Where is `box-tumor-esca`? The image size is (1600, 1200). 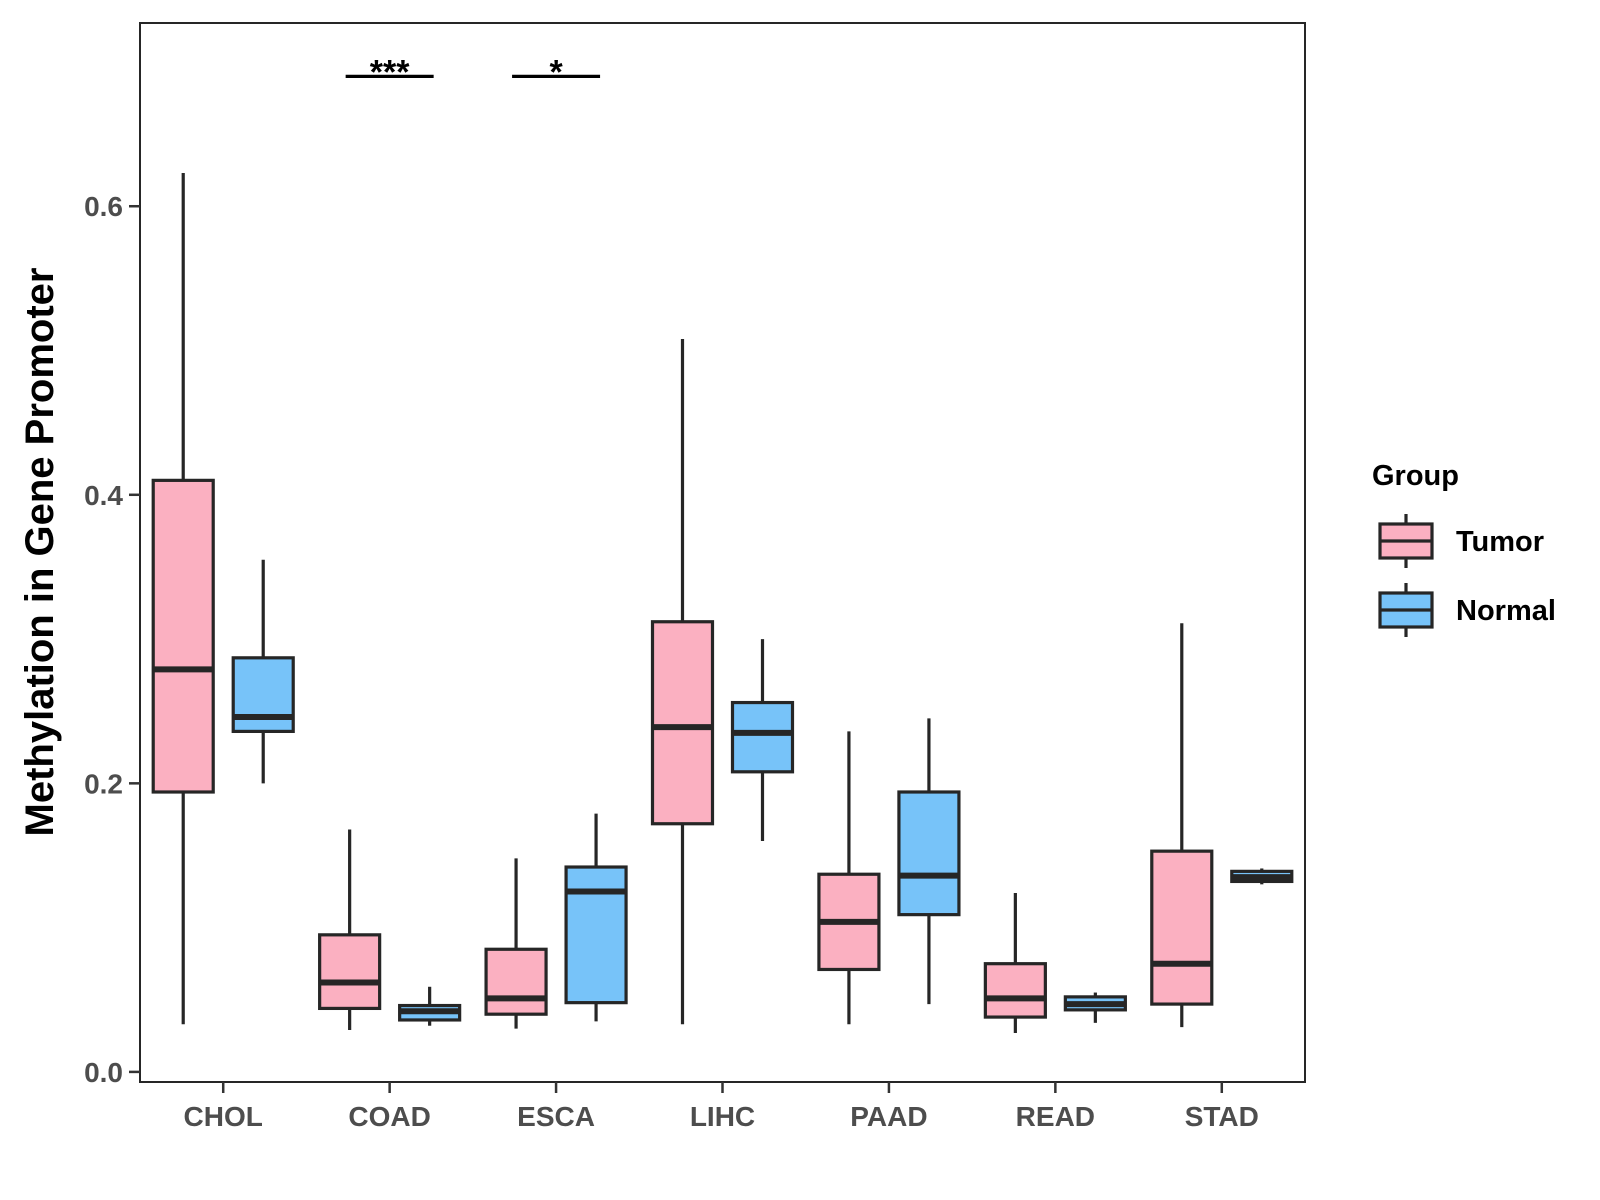 box-tumor-esca is located at coordinates (516, 943).